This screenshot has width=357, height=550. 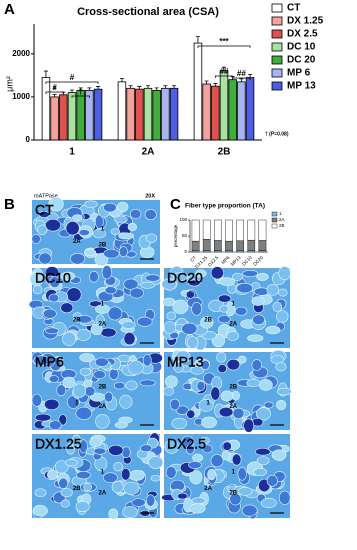 What do you see at coordinates (103, 229) in the screenshot?
I see `fiber-type-label: 1` at bounding box center [103, 229].